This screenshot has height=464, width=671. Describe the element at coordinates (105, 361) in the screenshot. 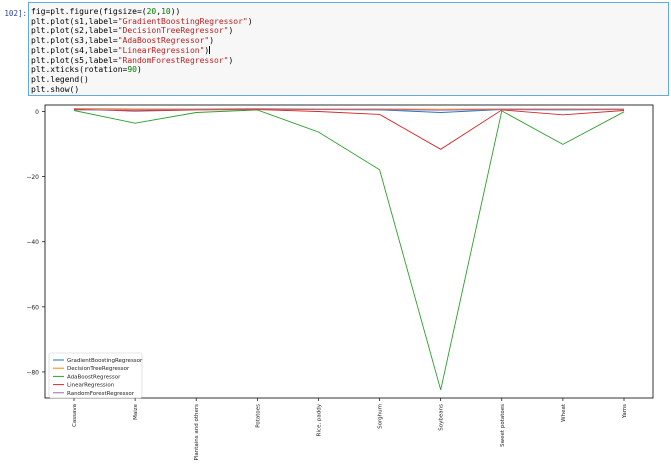

I see `legend-label: GradientBoostingRegressor` at that location.